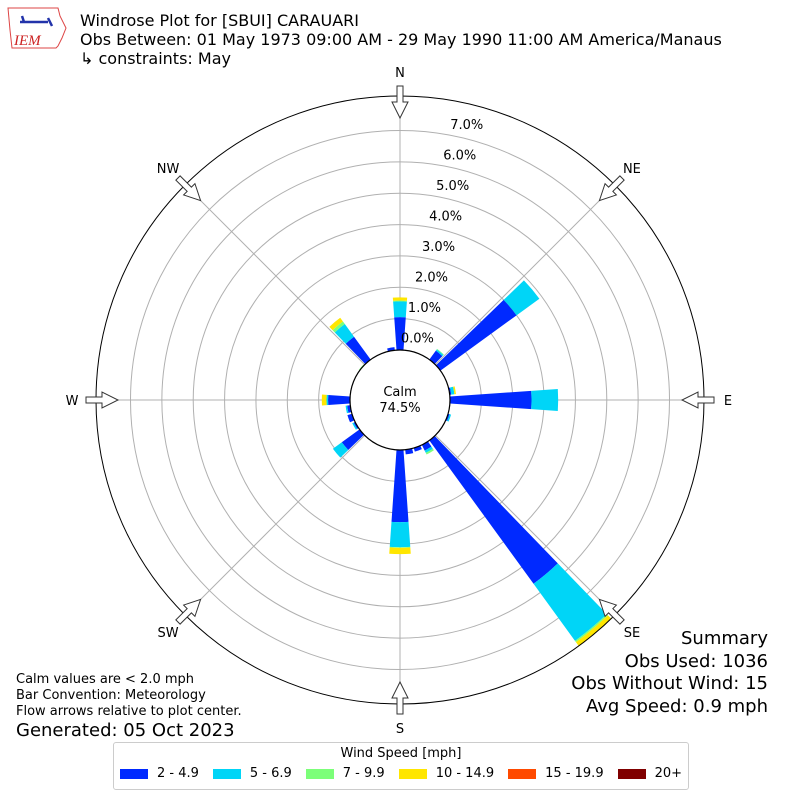 The height and width of the screenshot is (800, 800). I want to click on legend-label: 20+, so click(668, 773).